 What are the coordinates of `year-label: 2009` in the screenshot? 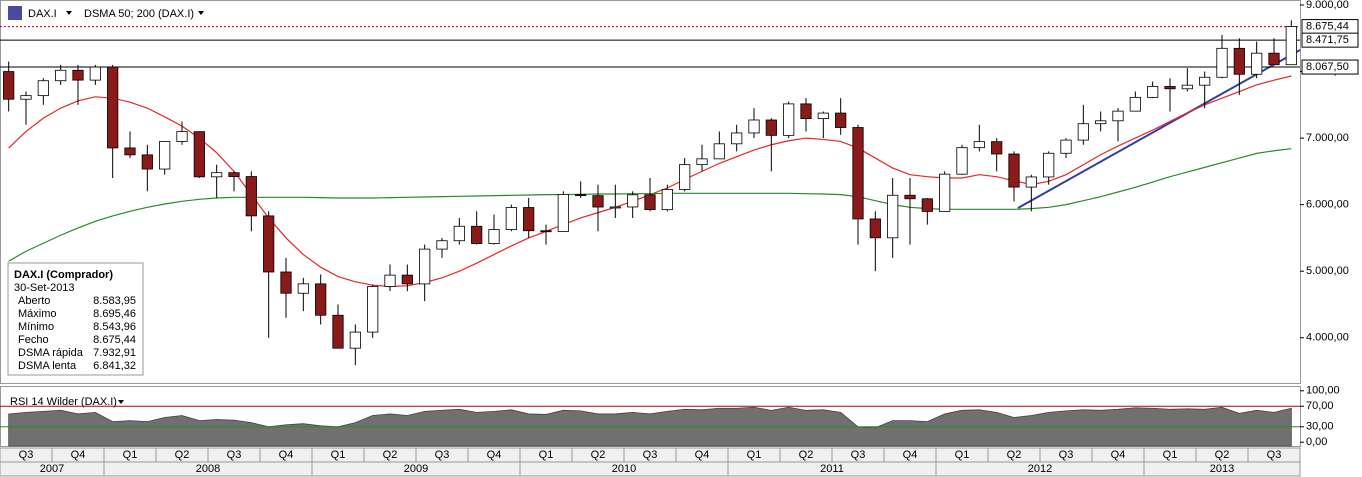 It's located at (416, 469).